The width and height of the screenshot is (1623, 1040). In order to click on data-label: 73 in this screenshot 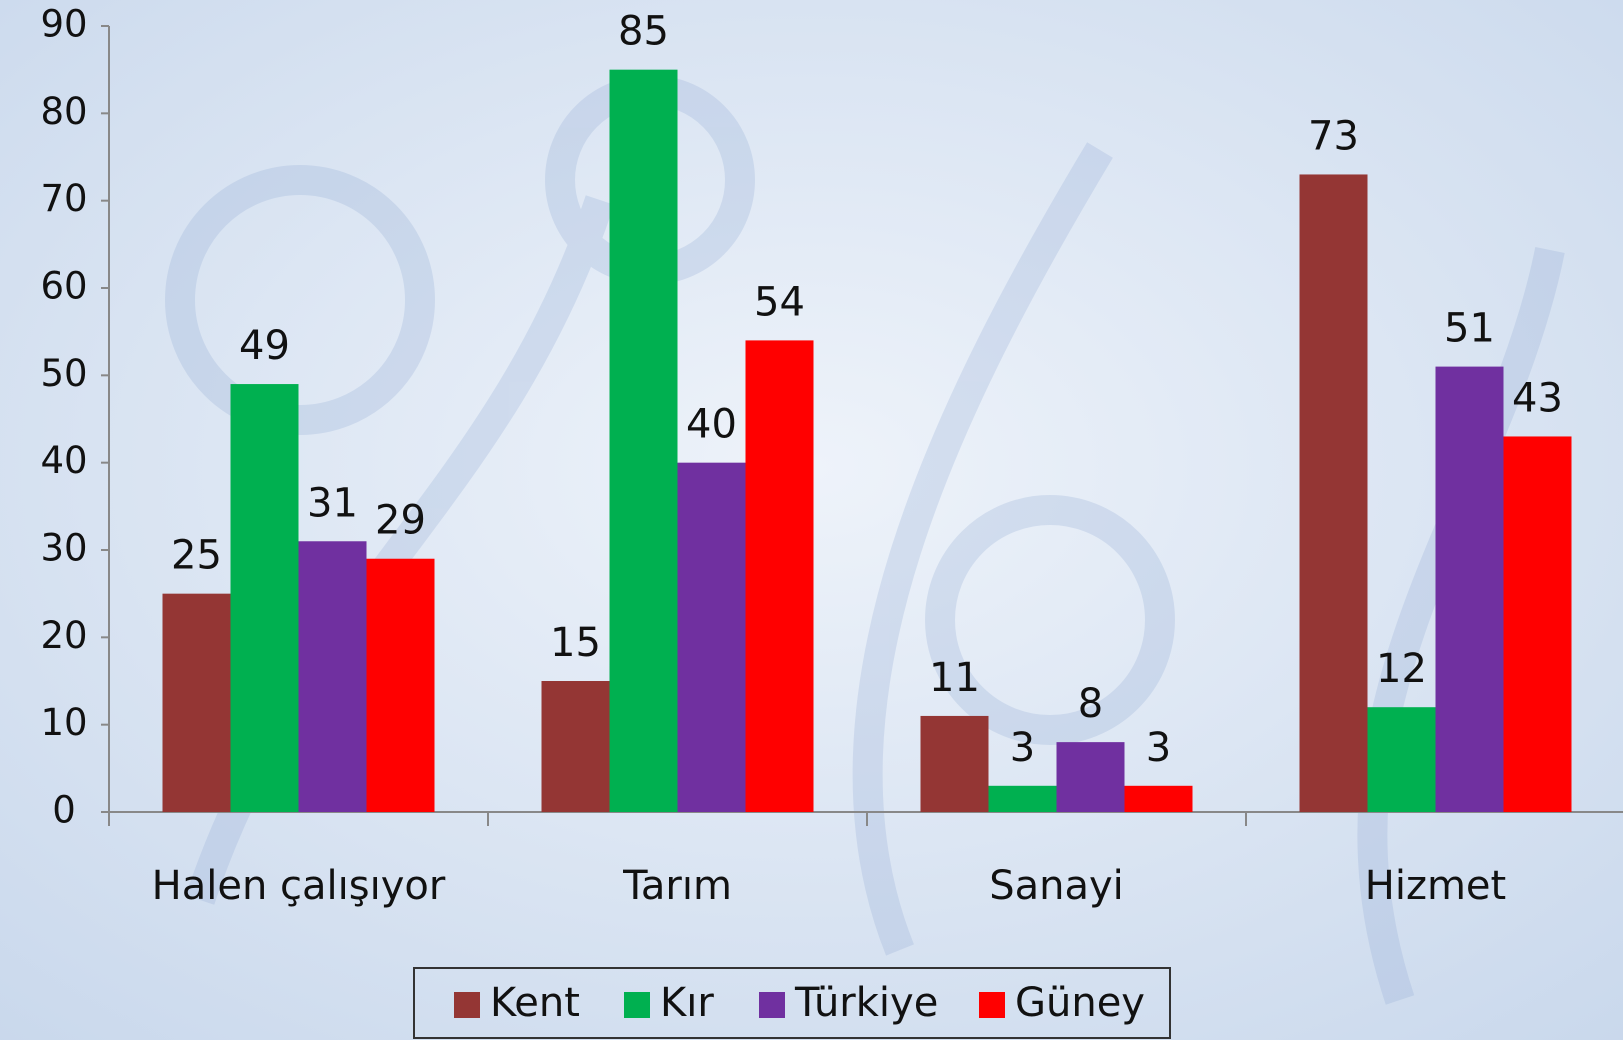, I will do `click(1333, 136)`.